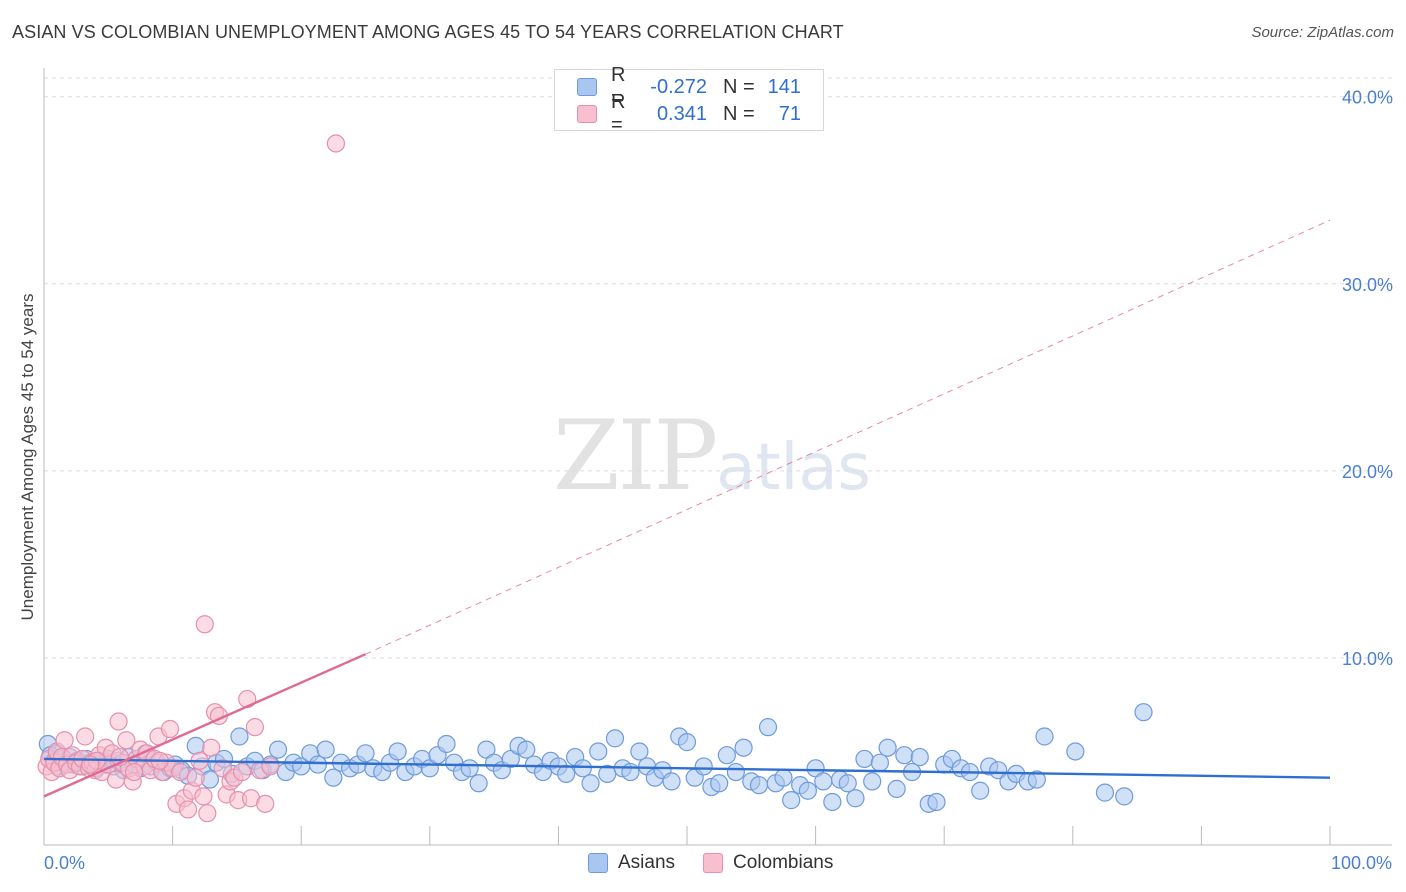 Image resolution: width=1406 pixels, height=892 pixels. Describe the element at coordinates (1322, 32) in the screenshot. I see `source-label: Source: ZipAtlas.com` at that location.